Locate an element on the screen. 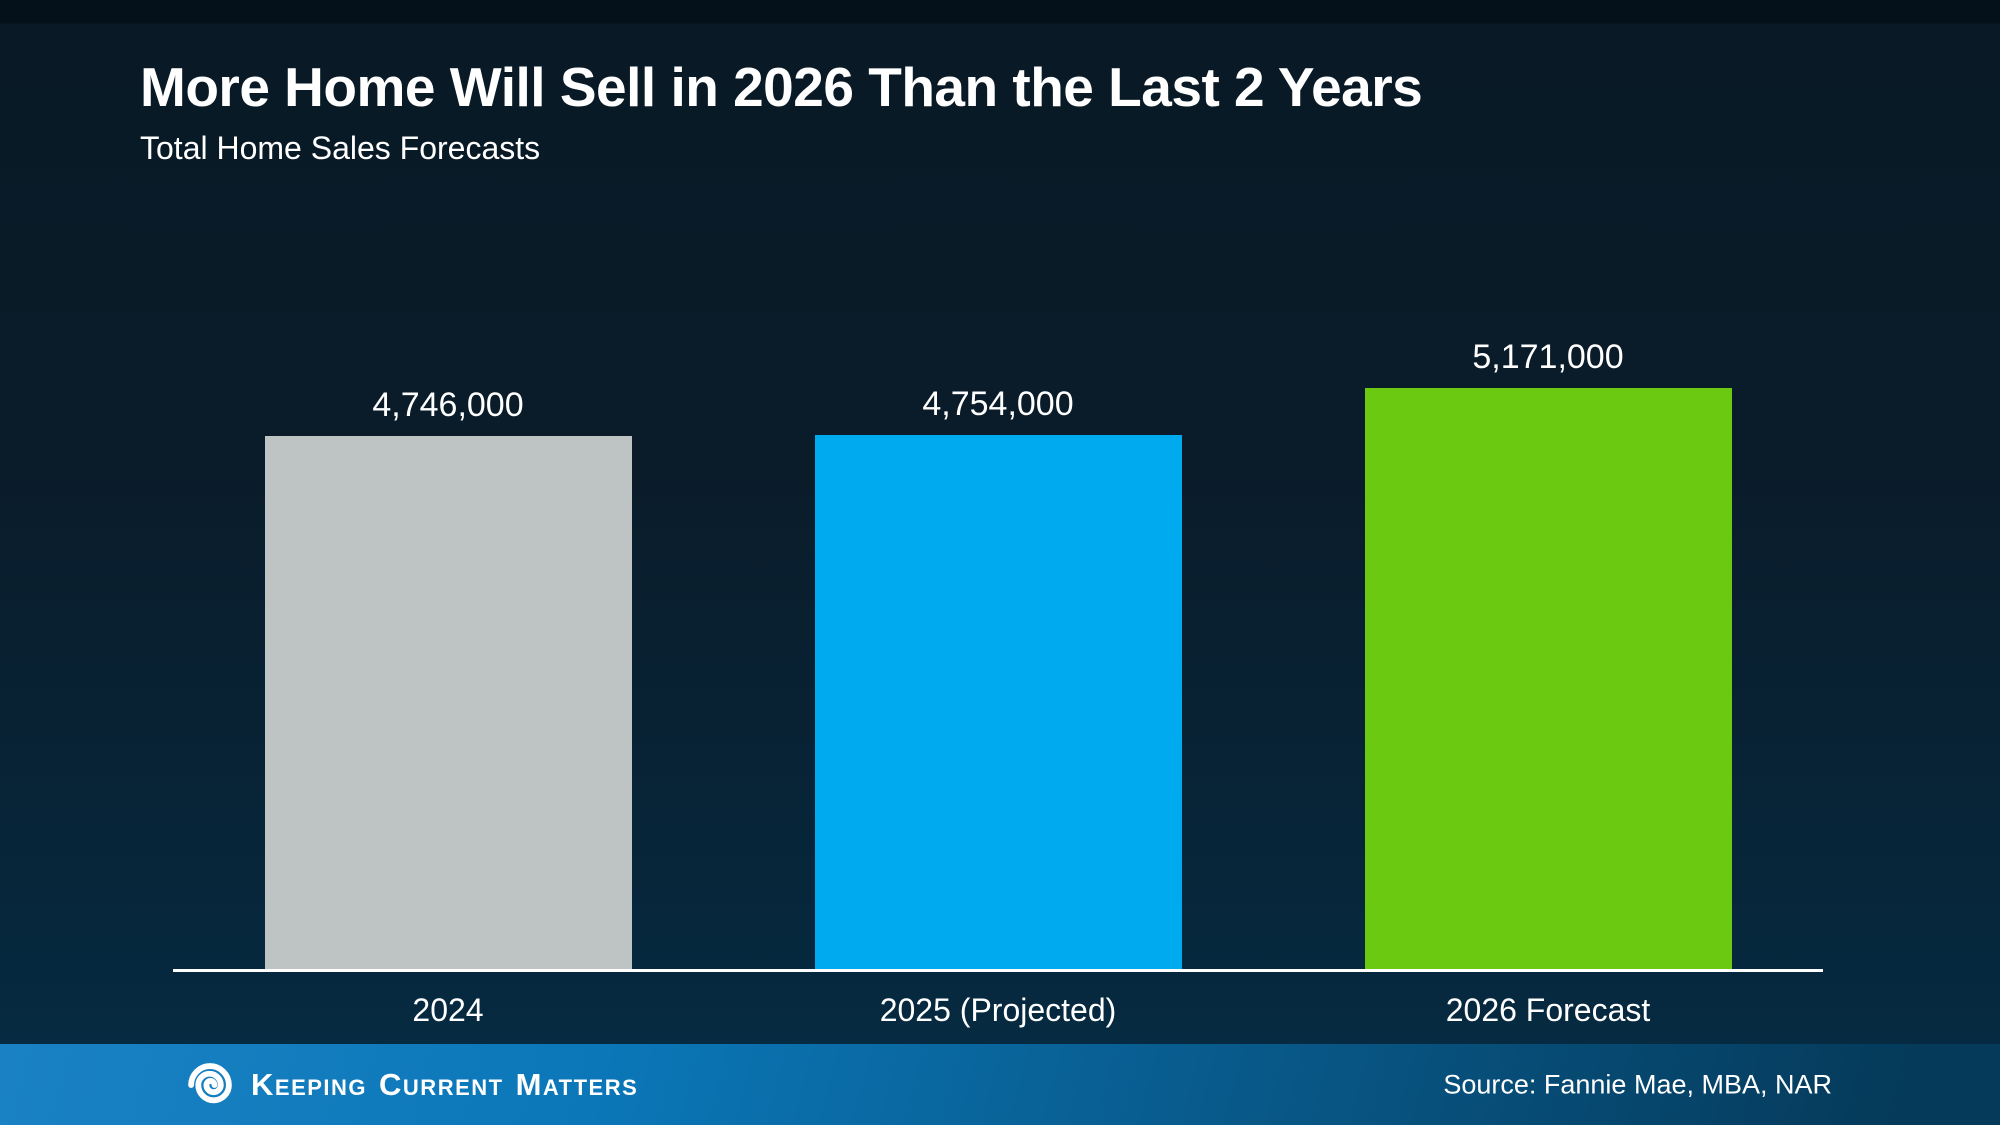 This screenshot has width=2000, height=1125. x-axis-line is located at coordinates (998, 970).